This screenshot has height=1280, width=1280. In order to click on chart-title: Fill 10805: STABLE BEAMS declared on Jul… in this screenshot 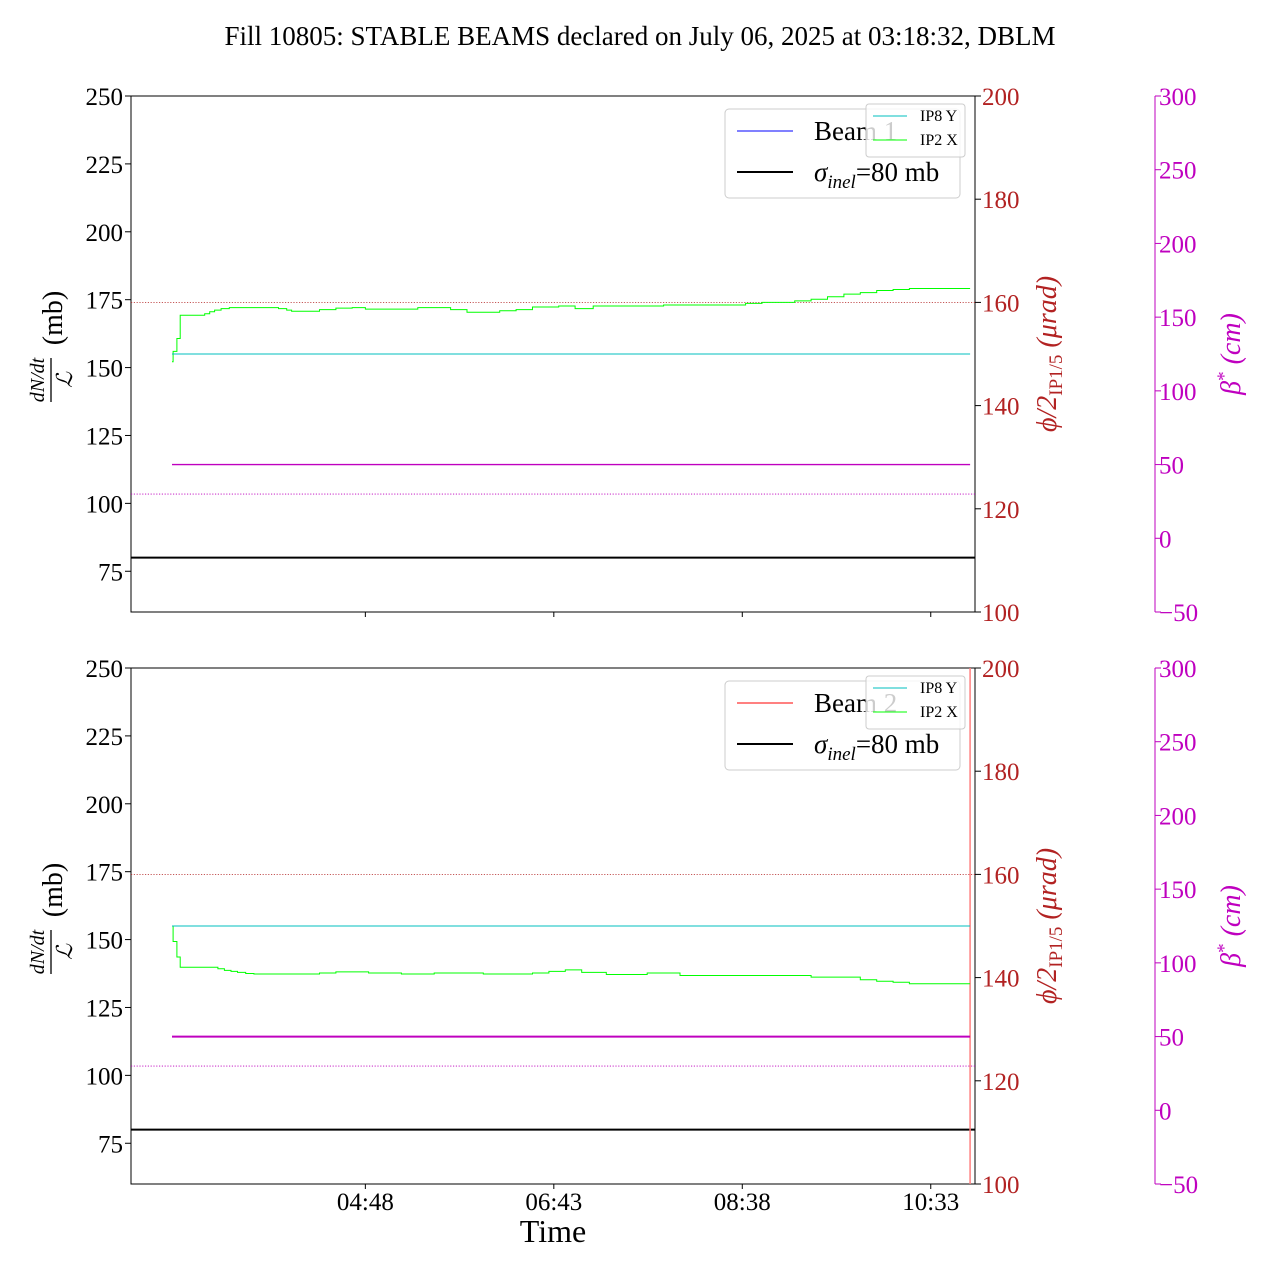, I will do `click(639, 36)`.